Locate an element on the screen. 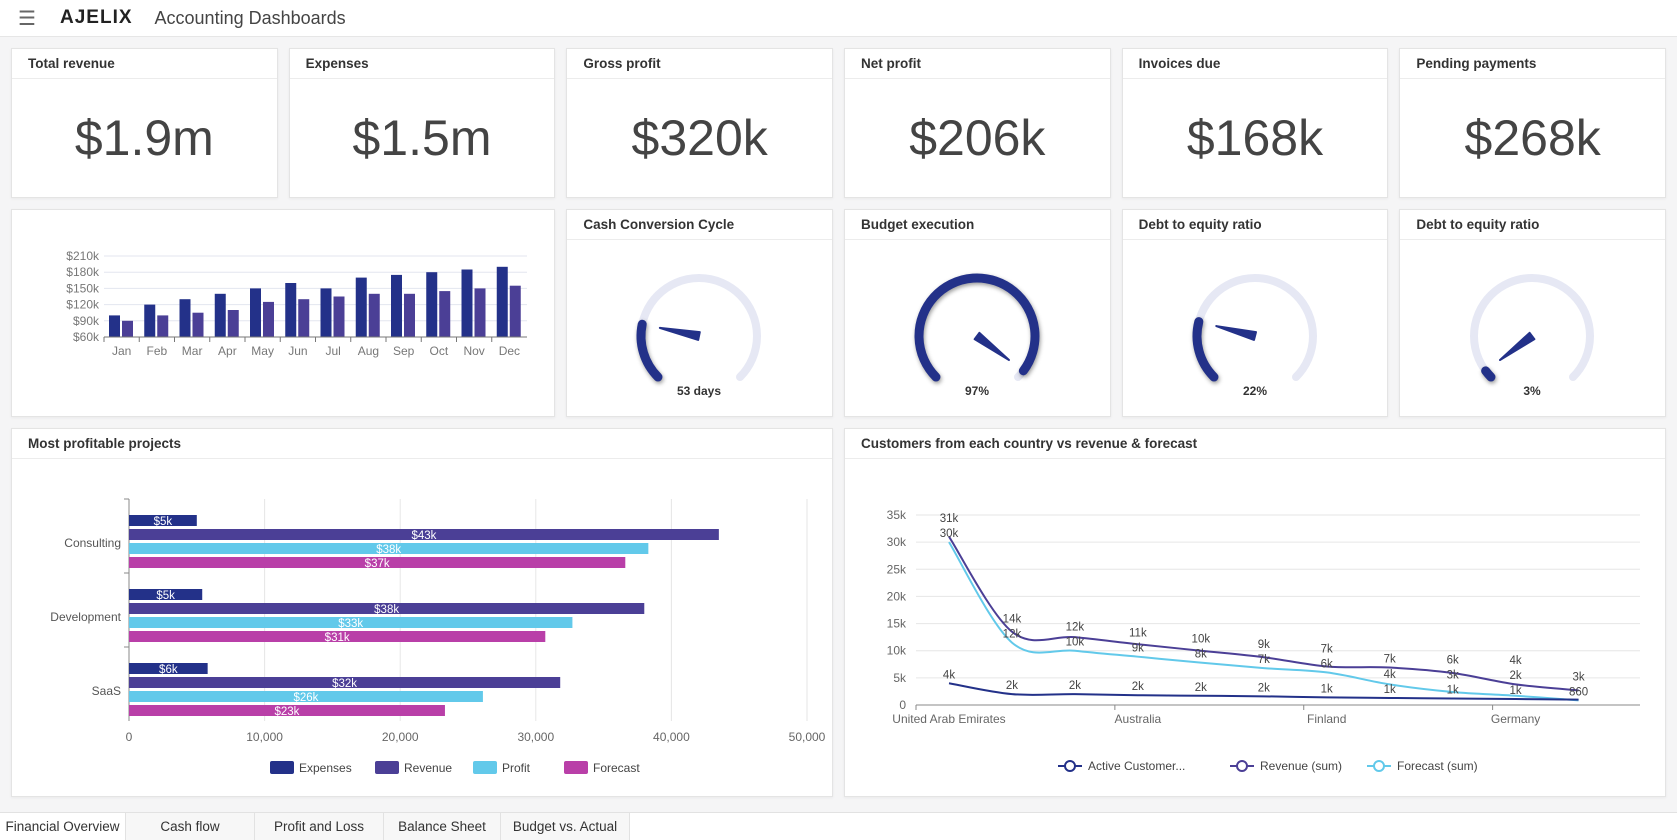 The image size is (1677, 840). data-label: 14k is located at coordinates (1012, 620).